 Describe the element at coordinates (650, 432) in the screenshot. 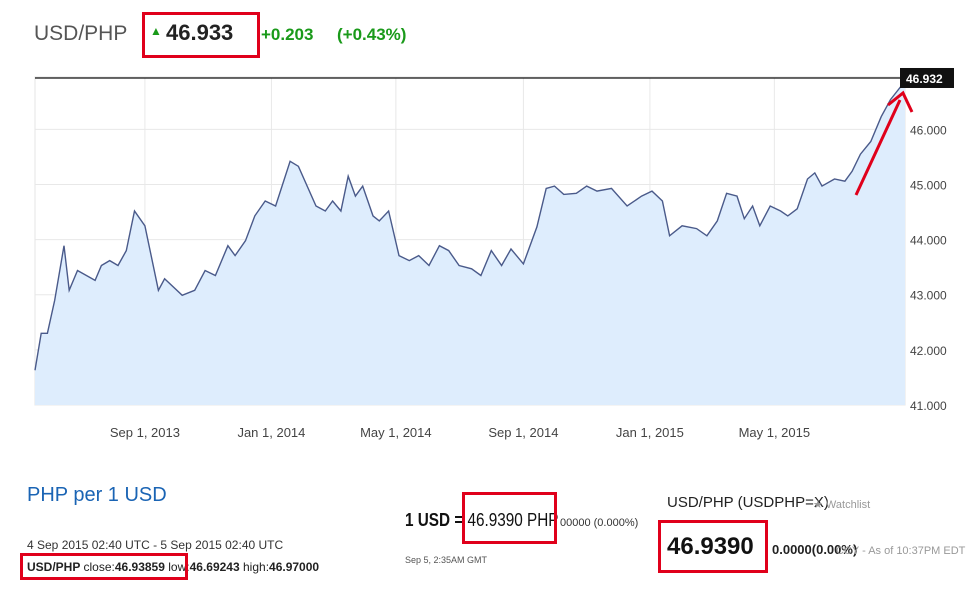

I see `x-tick-label: Jan 1, 2015` at that location.